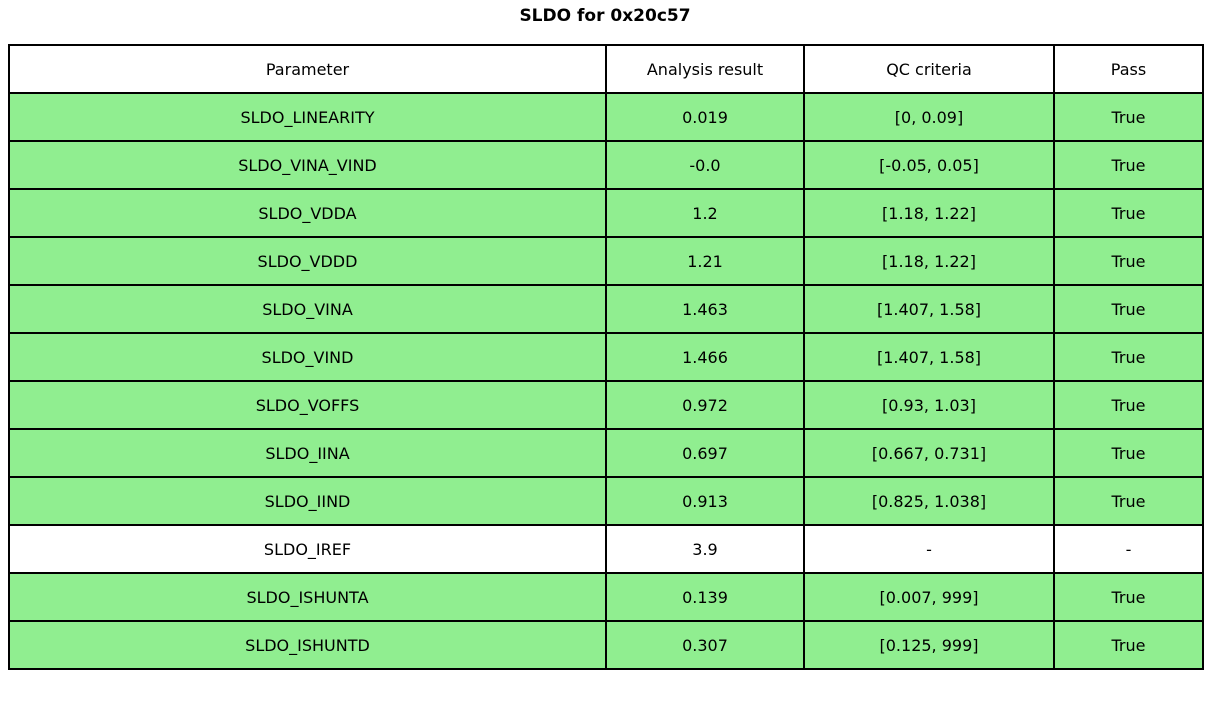 The image size is (1210, 705). I want to click on qc-criteria-cell: [0.825, 1.038], so click(929, 501).